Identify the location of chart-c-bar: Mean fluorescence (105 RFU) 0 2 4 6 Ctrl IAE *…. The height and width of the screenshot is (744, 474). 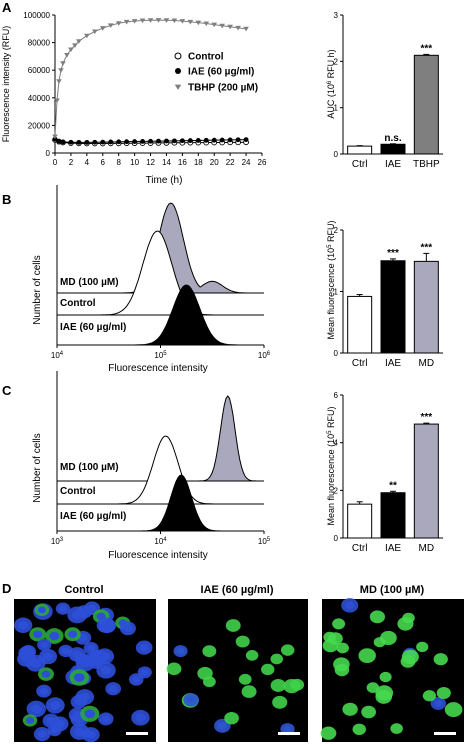
(384, 472).